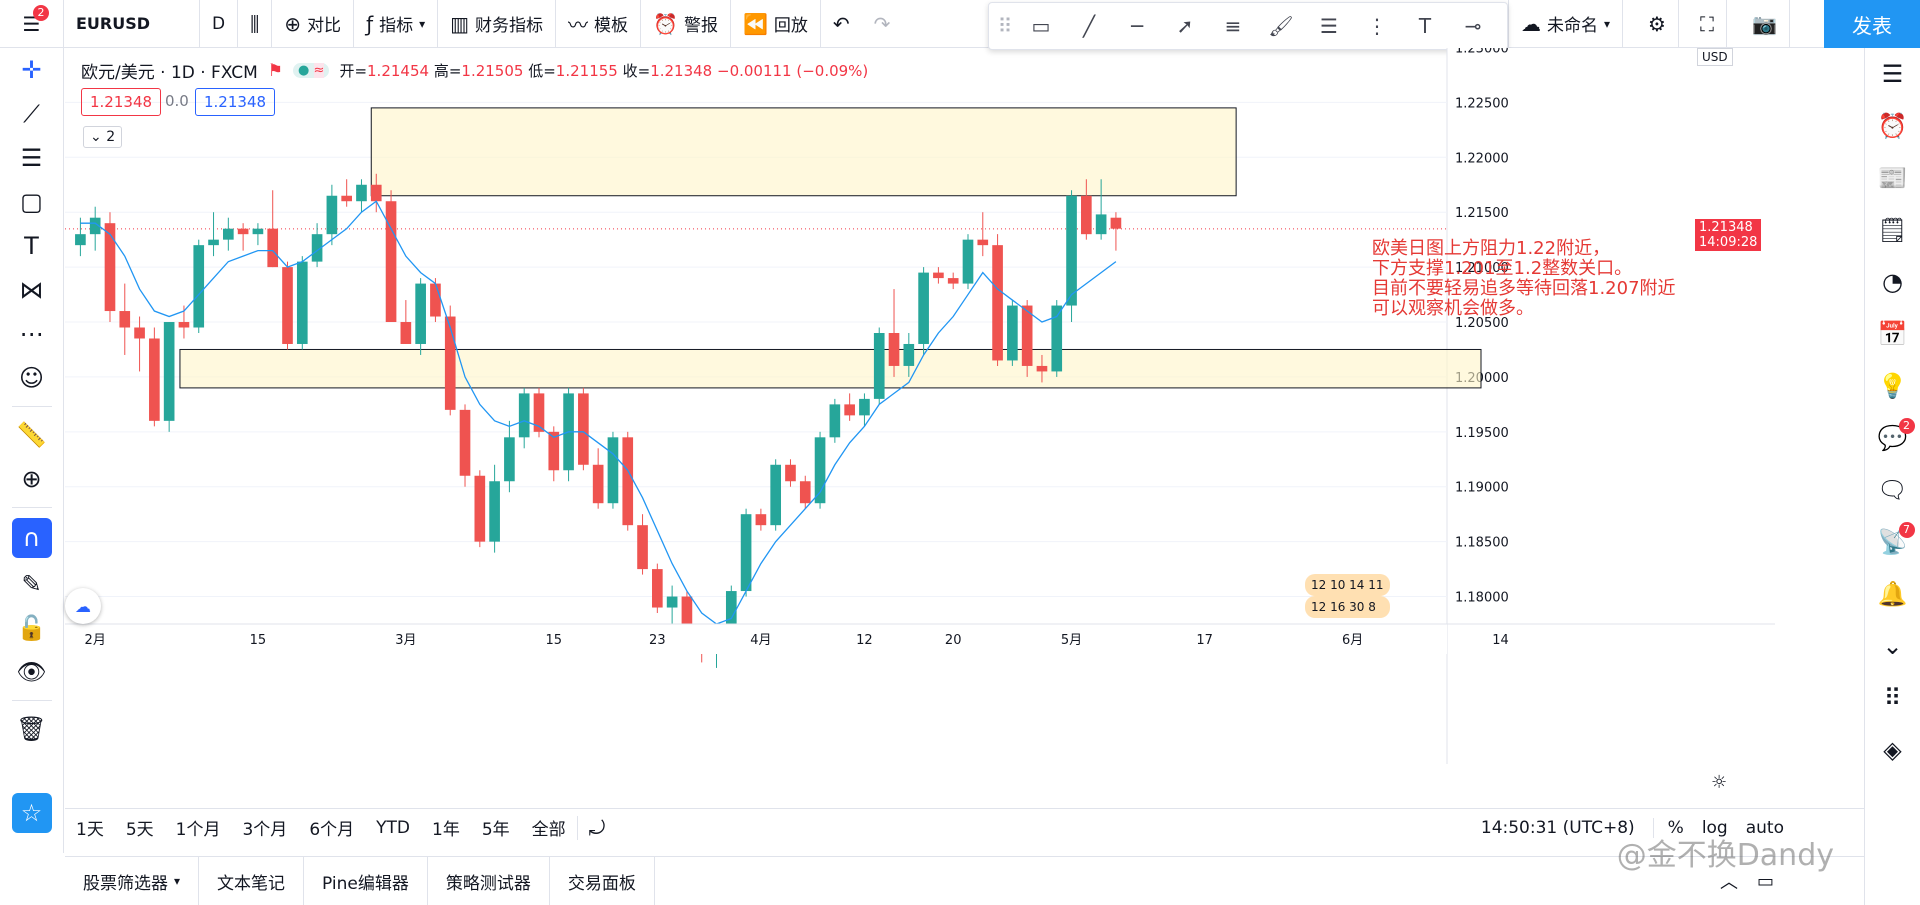 This screenshot has width=1920, height=905. What do you see at coordinates (1892, 126) in the screenshot?
I see `alarm-clock-icon: ⏰` at bounding box center [1892, 126].